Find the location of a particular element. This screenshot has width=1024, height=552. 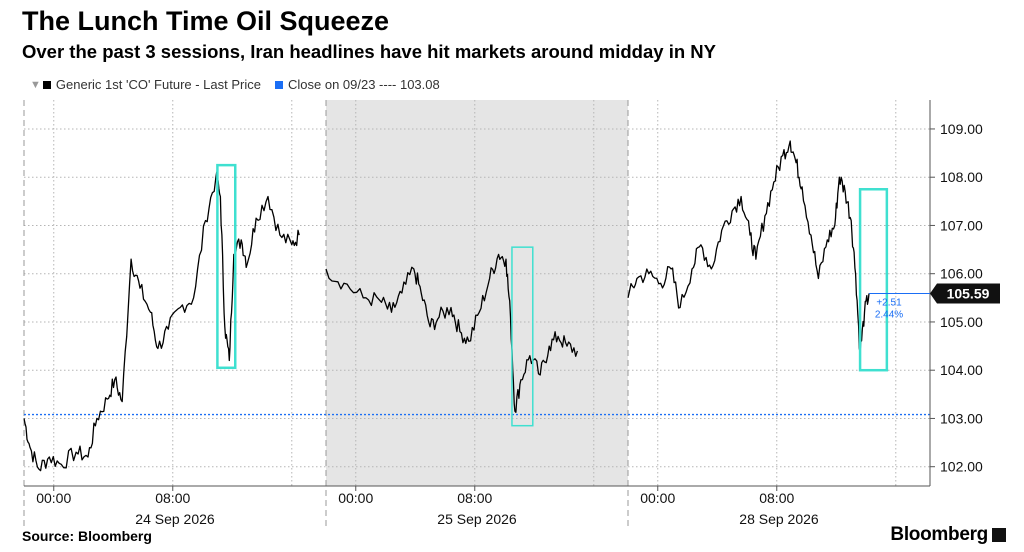

last-value-label: 105.59 is located at coordinates (968, 293).